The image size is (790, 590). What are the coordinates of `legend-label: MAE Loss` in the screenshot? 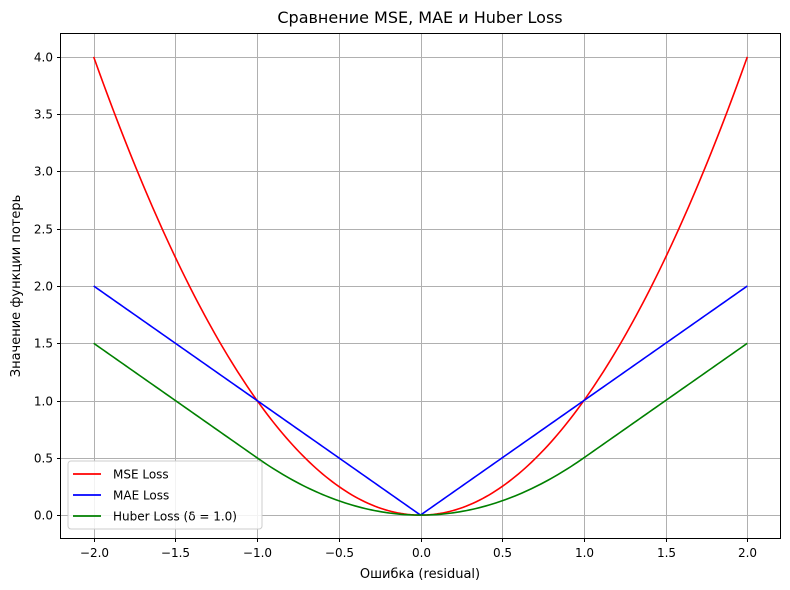 It's located at (141, 496).